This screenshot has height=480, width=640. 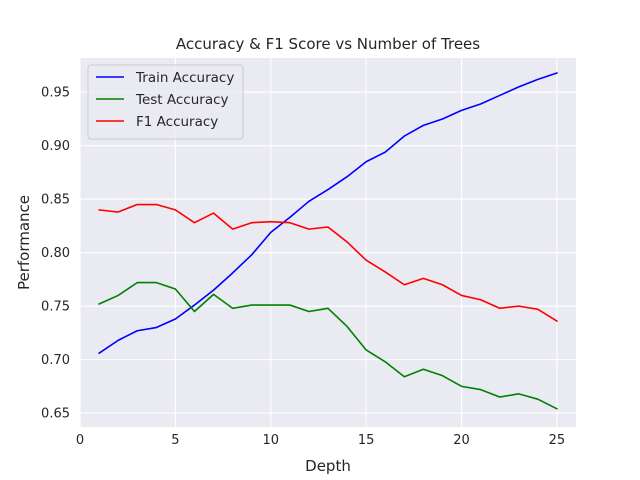 I want to click on y-tick-label: 0.80, so click(x=55, y=253).